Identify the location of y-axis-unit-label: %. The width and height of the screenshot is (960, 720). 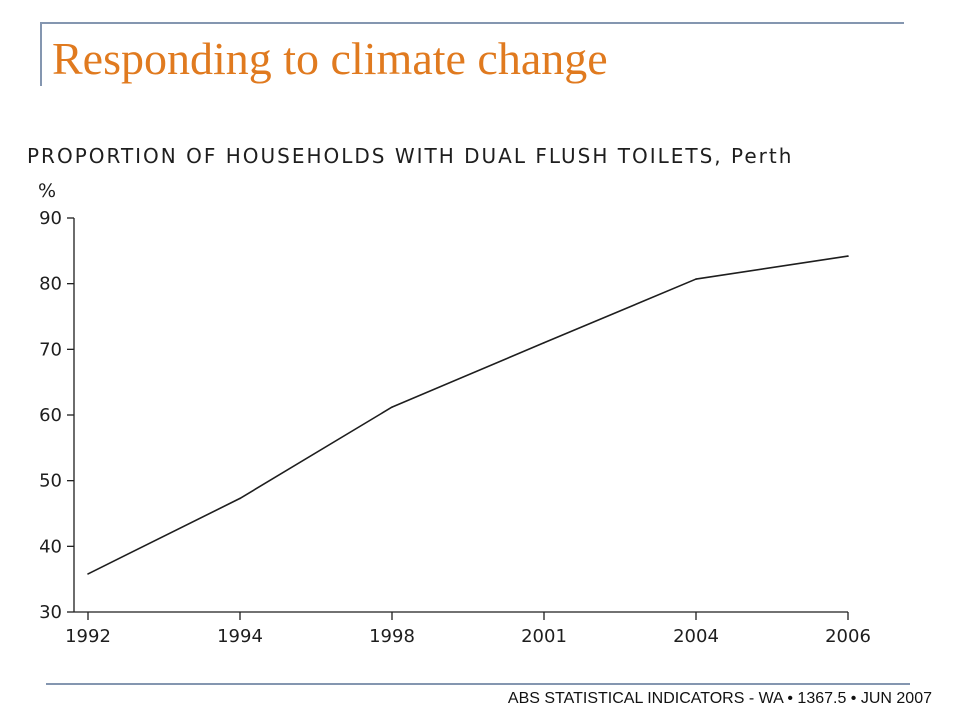
(47, 191).